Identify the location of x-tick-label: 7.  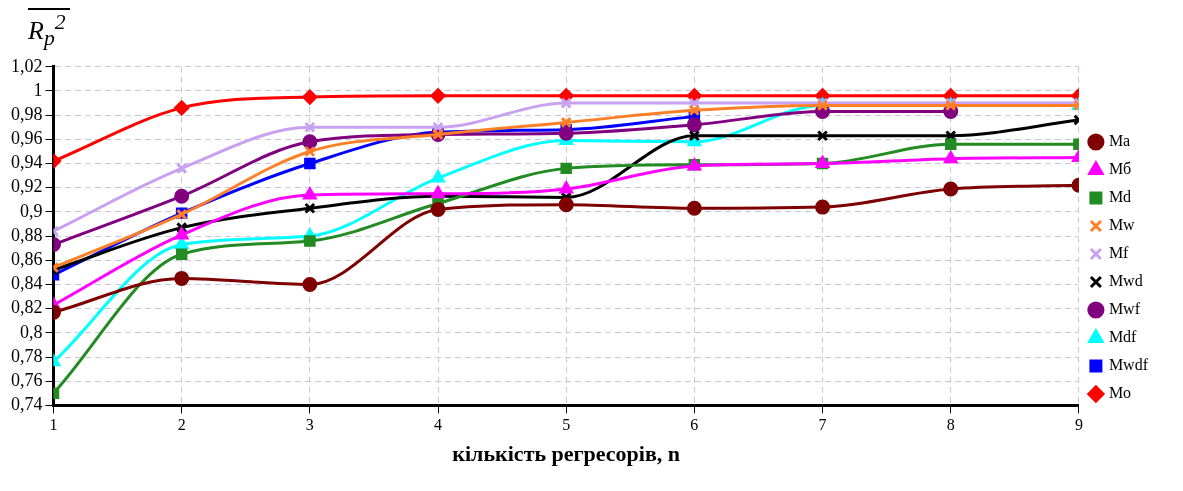
(822, 425).